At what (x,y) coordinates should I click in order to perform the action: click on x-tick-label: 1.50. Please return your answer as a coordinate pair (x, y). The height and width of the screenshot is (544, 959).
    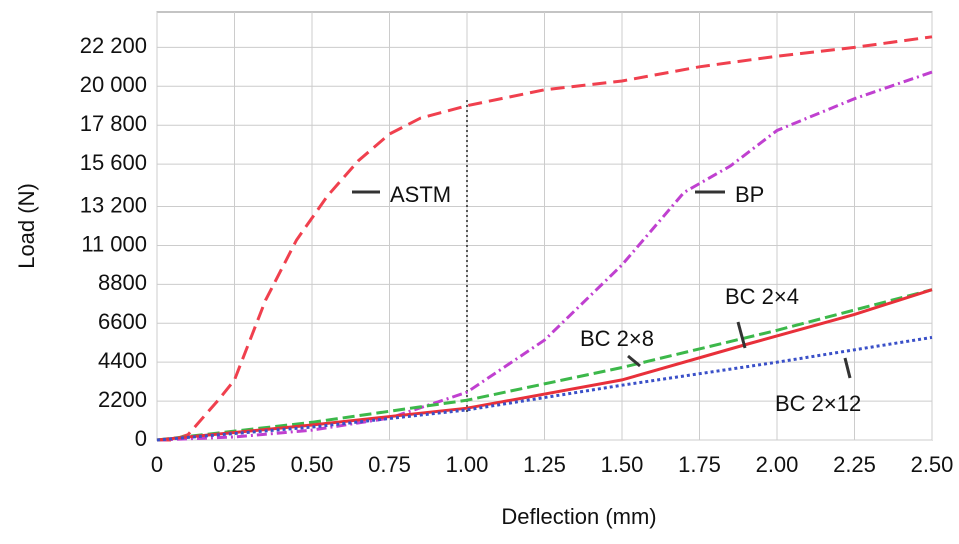
    Looking at the image, I should click on (622, 464).